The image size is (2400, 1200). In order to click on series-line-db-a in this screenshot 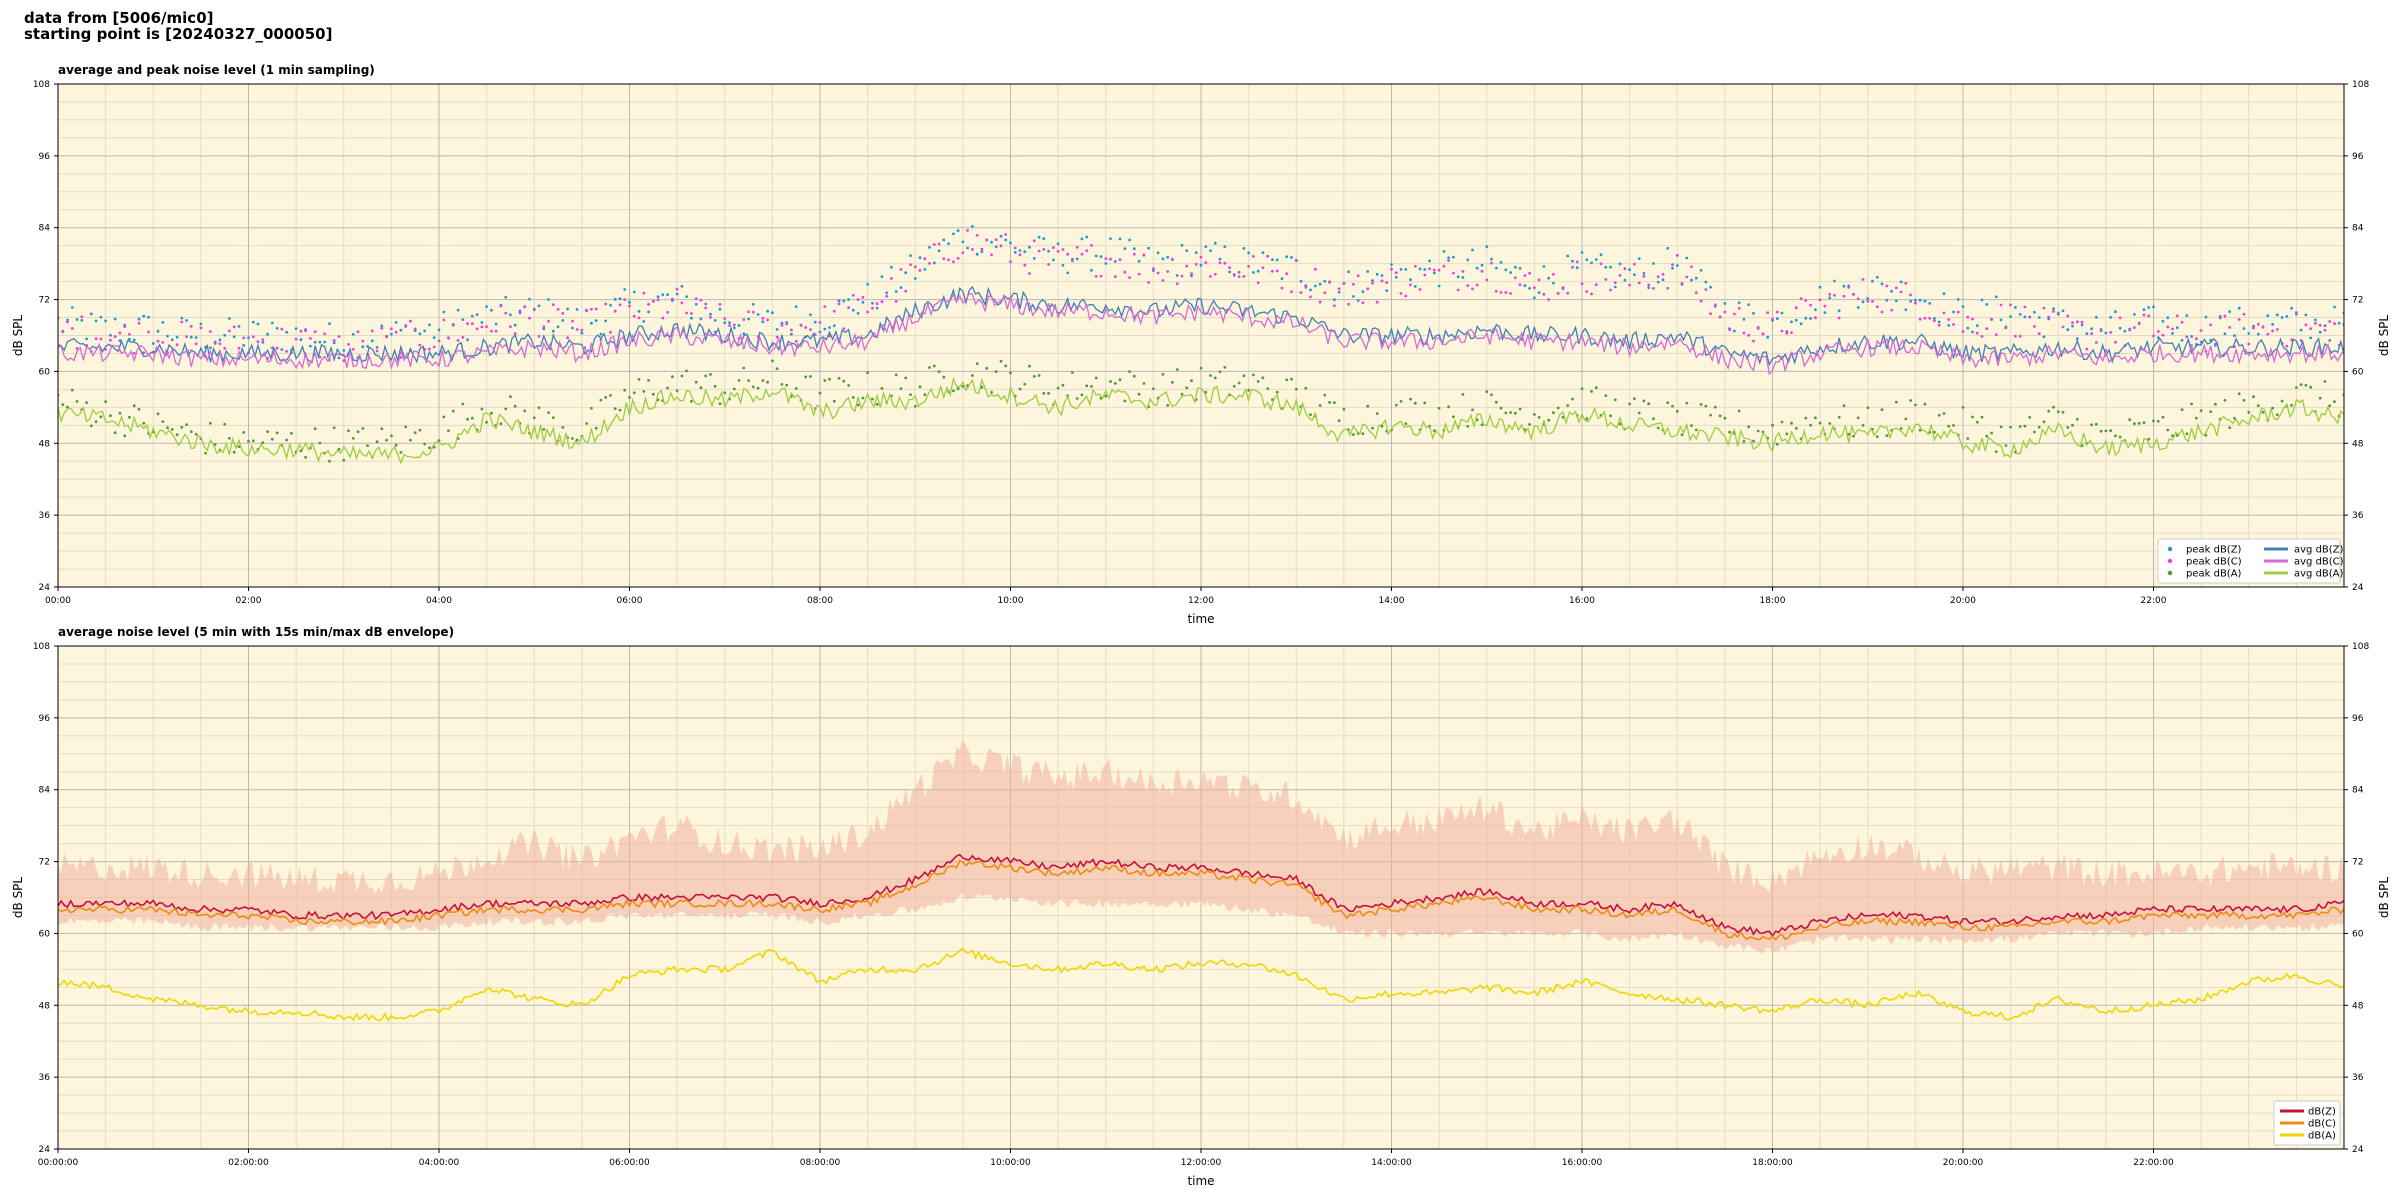, I will do `click(1201, 984)`.